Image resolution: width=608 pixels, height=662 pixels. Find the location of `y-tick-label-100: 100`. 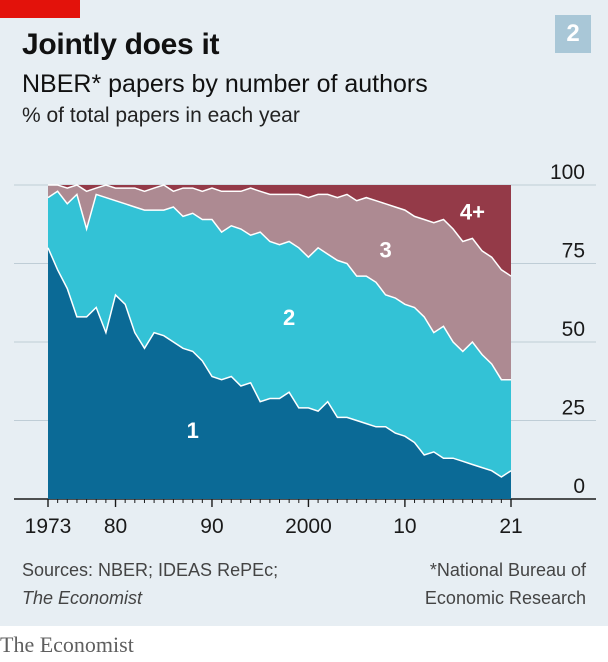

y-tick-label-100: 100 is located at coordinates (567, 172).